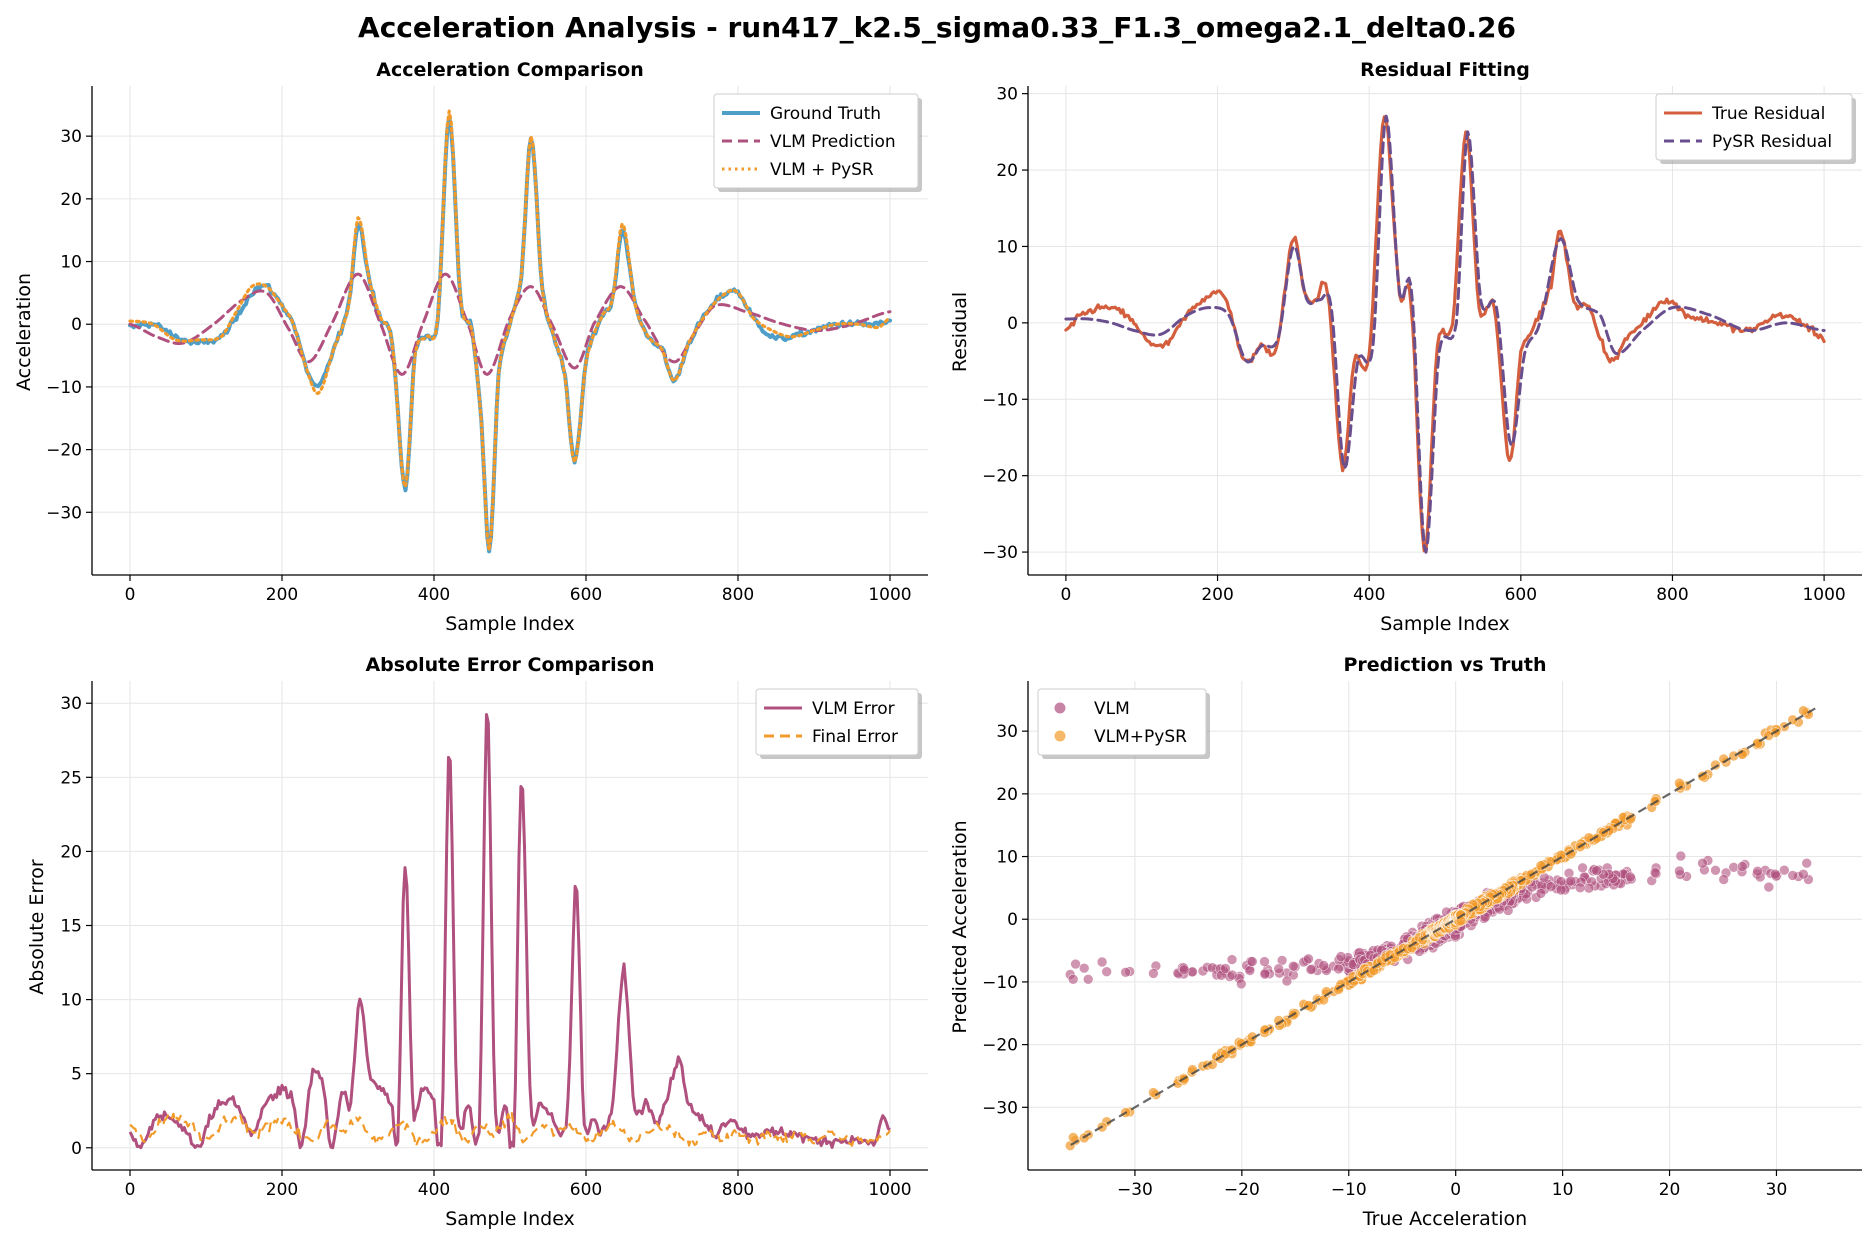 The image size is (1874, 1241). What do you see at coordinates (1563, 1190) in the screenshot?
I see `x-tick-label: 10` at bounding box center [1563, 1190].